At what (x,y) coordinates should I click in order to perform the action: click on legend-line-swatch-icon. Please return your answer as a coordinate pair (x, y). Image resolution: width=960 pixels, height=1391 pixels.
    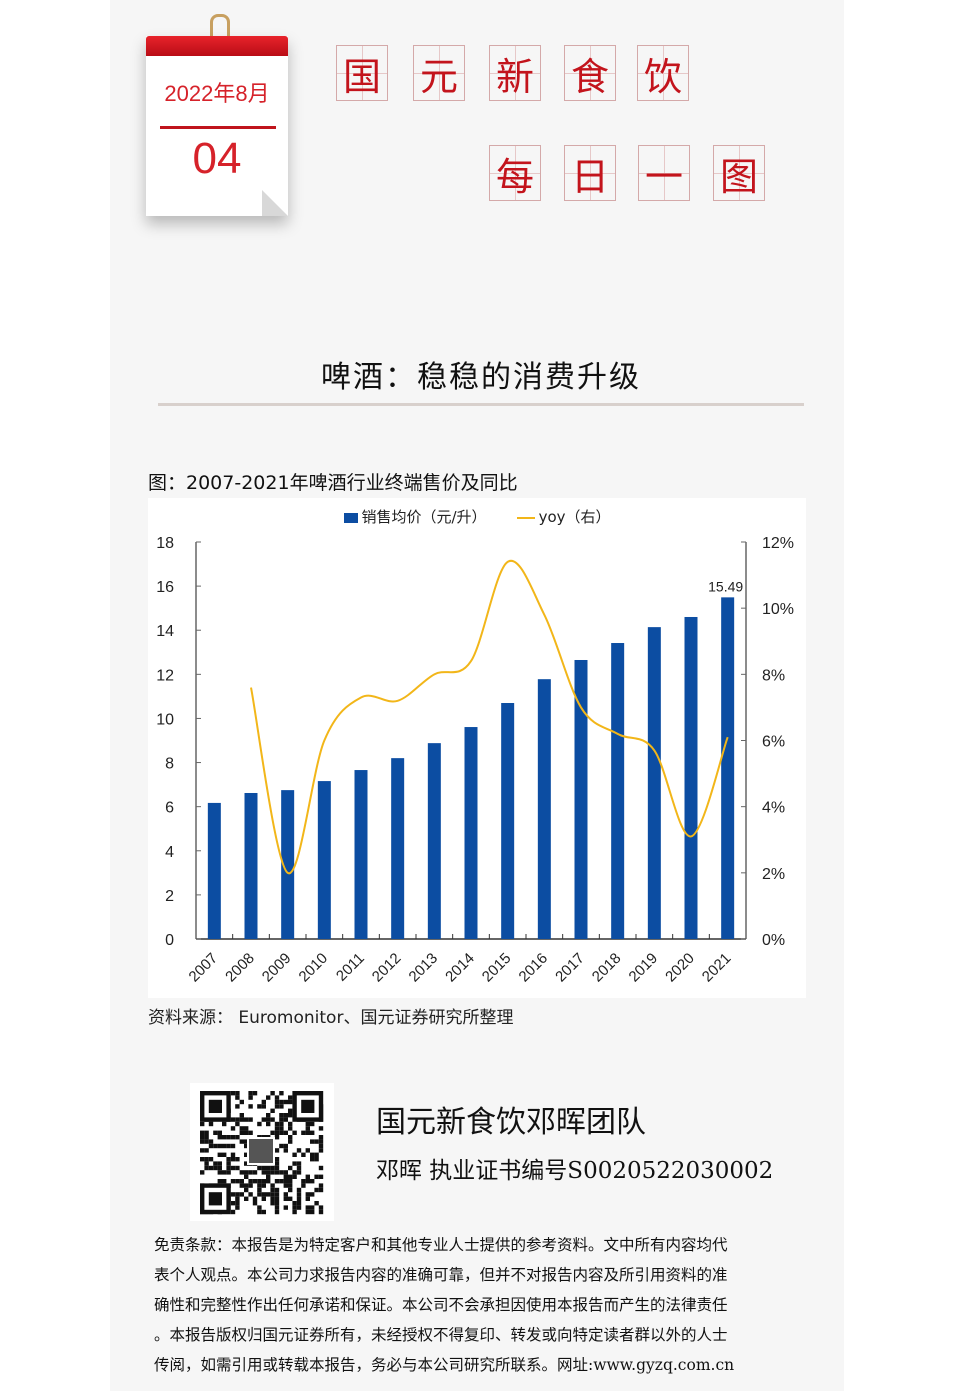
    Looking at the image, I should click on (525, 517).